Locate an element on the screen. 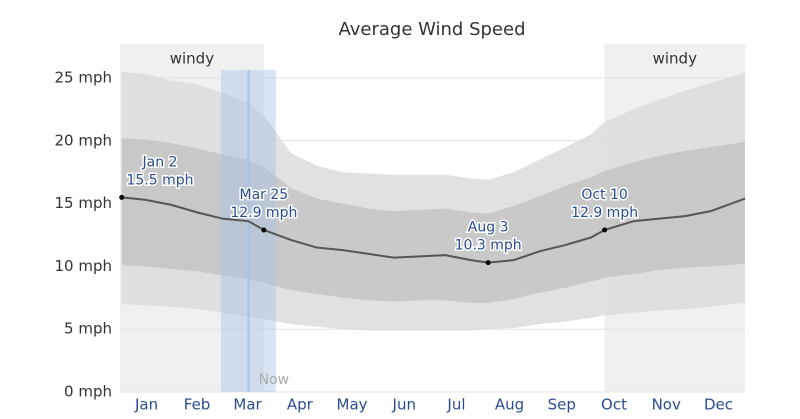 This screenshot has height=419, width=800. annotation-value: 10.3 mph is located at coordinates (488, 246).